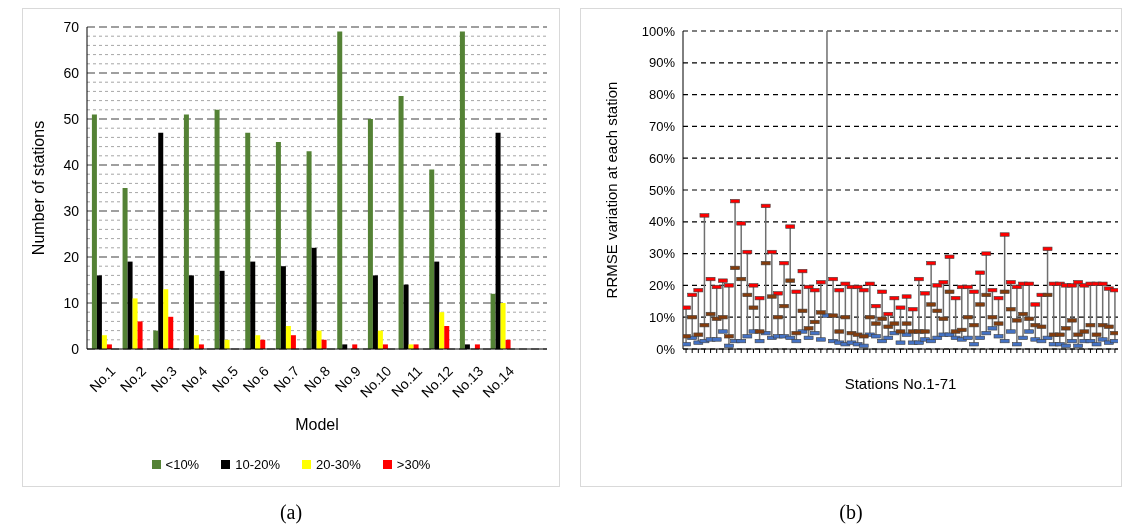  Describe the element at coordinates (662, 63) in the screenshot. I see `y-tick-label: 90%` at that location.